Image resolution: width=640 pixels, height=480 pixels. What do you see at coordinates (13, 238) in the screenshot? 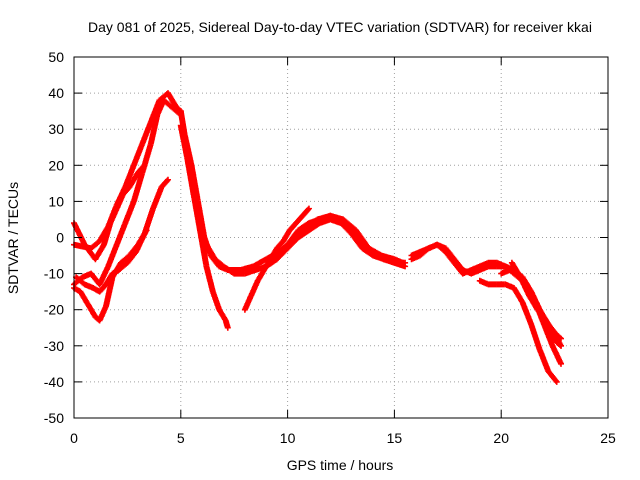
I see `y-axis-label: SDTVAR / TECUs` at bounding box center [13, 238].